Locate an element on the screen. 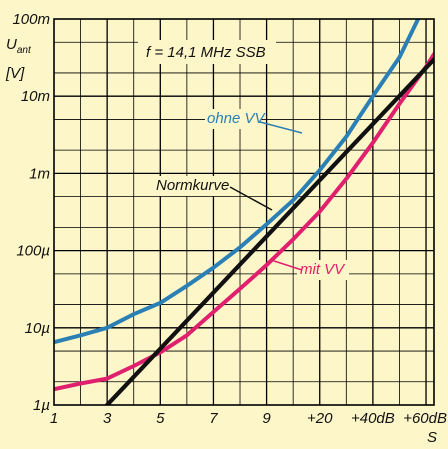 Image resolution: width=448 pixels, height=449 pixels. series-label-ohne-vv: ohne VV is located at coordinates (237, 118).